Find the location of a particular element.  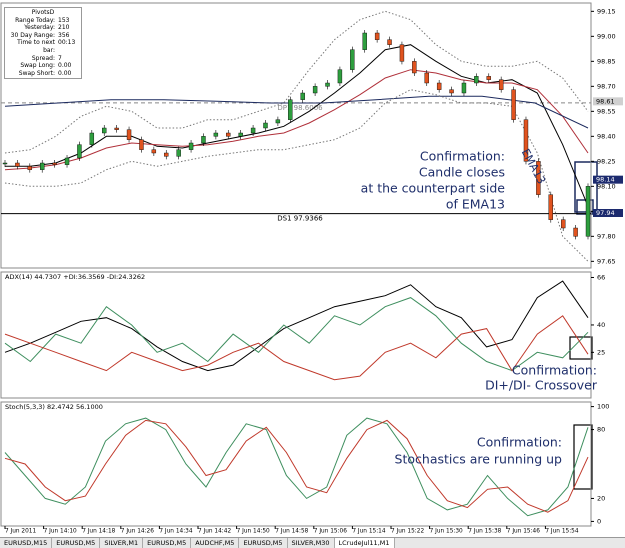

info-value: 0.00 is located at coordinates (65, 73).